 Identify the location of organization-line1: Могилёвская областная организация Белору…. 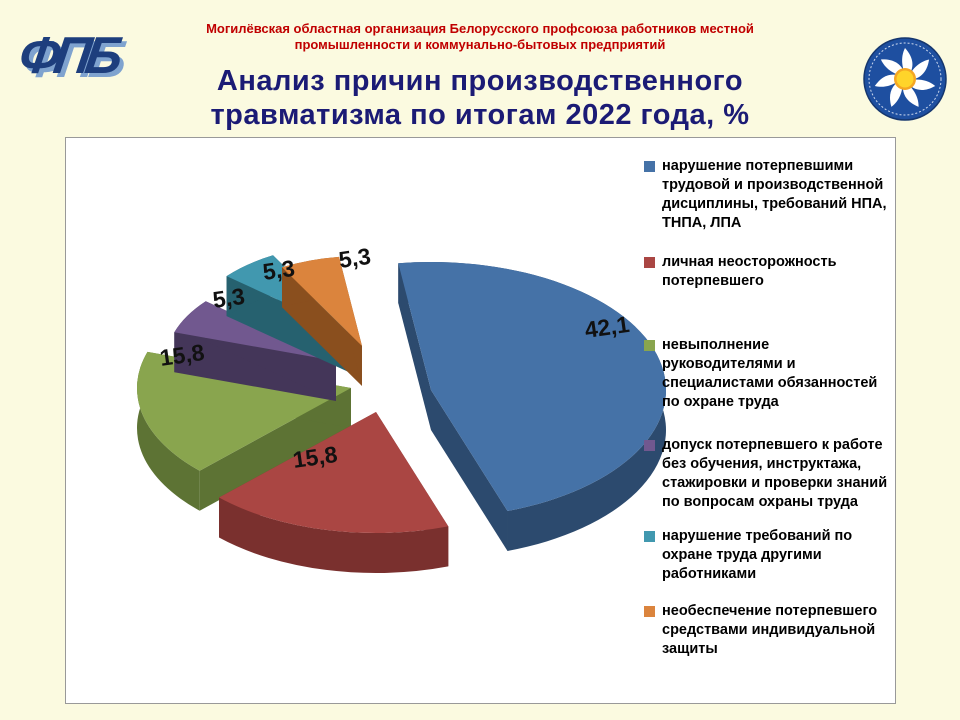
(480, 28).